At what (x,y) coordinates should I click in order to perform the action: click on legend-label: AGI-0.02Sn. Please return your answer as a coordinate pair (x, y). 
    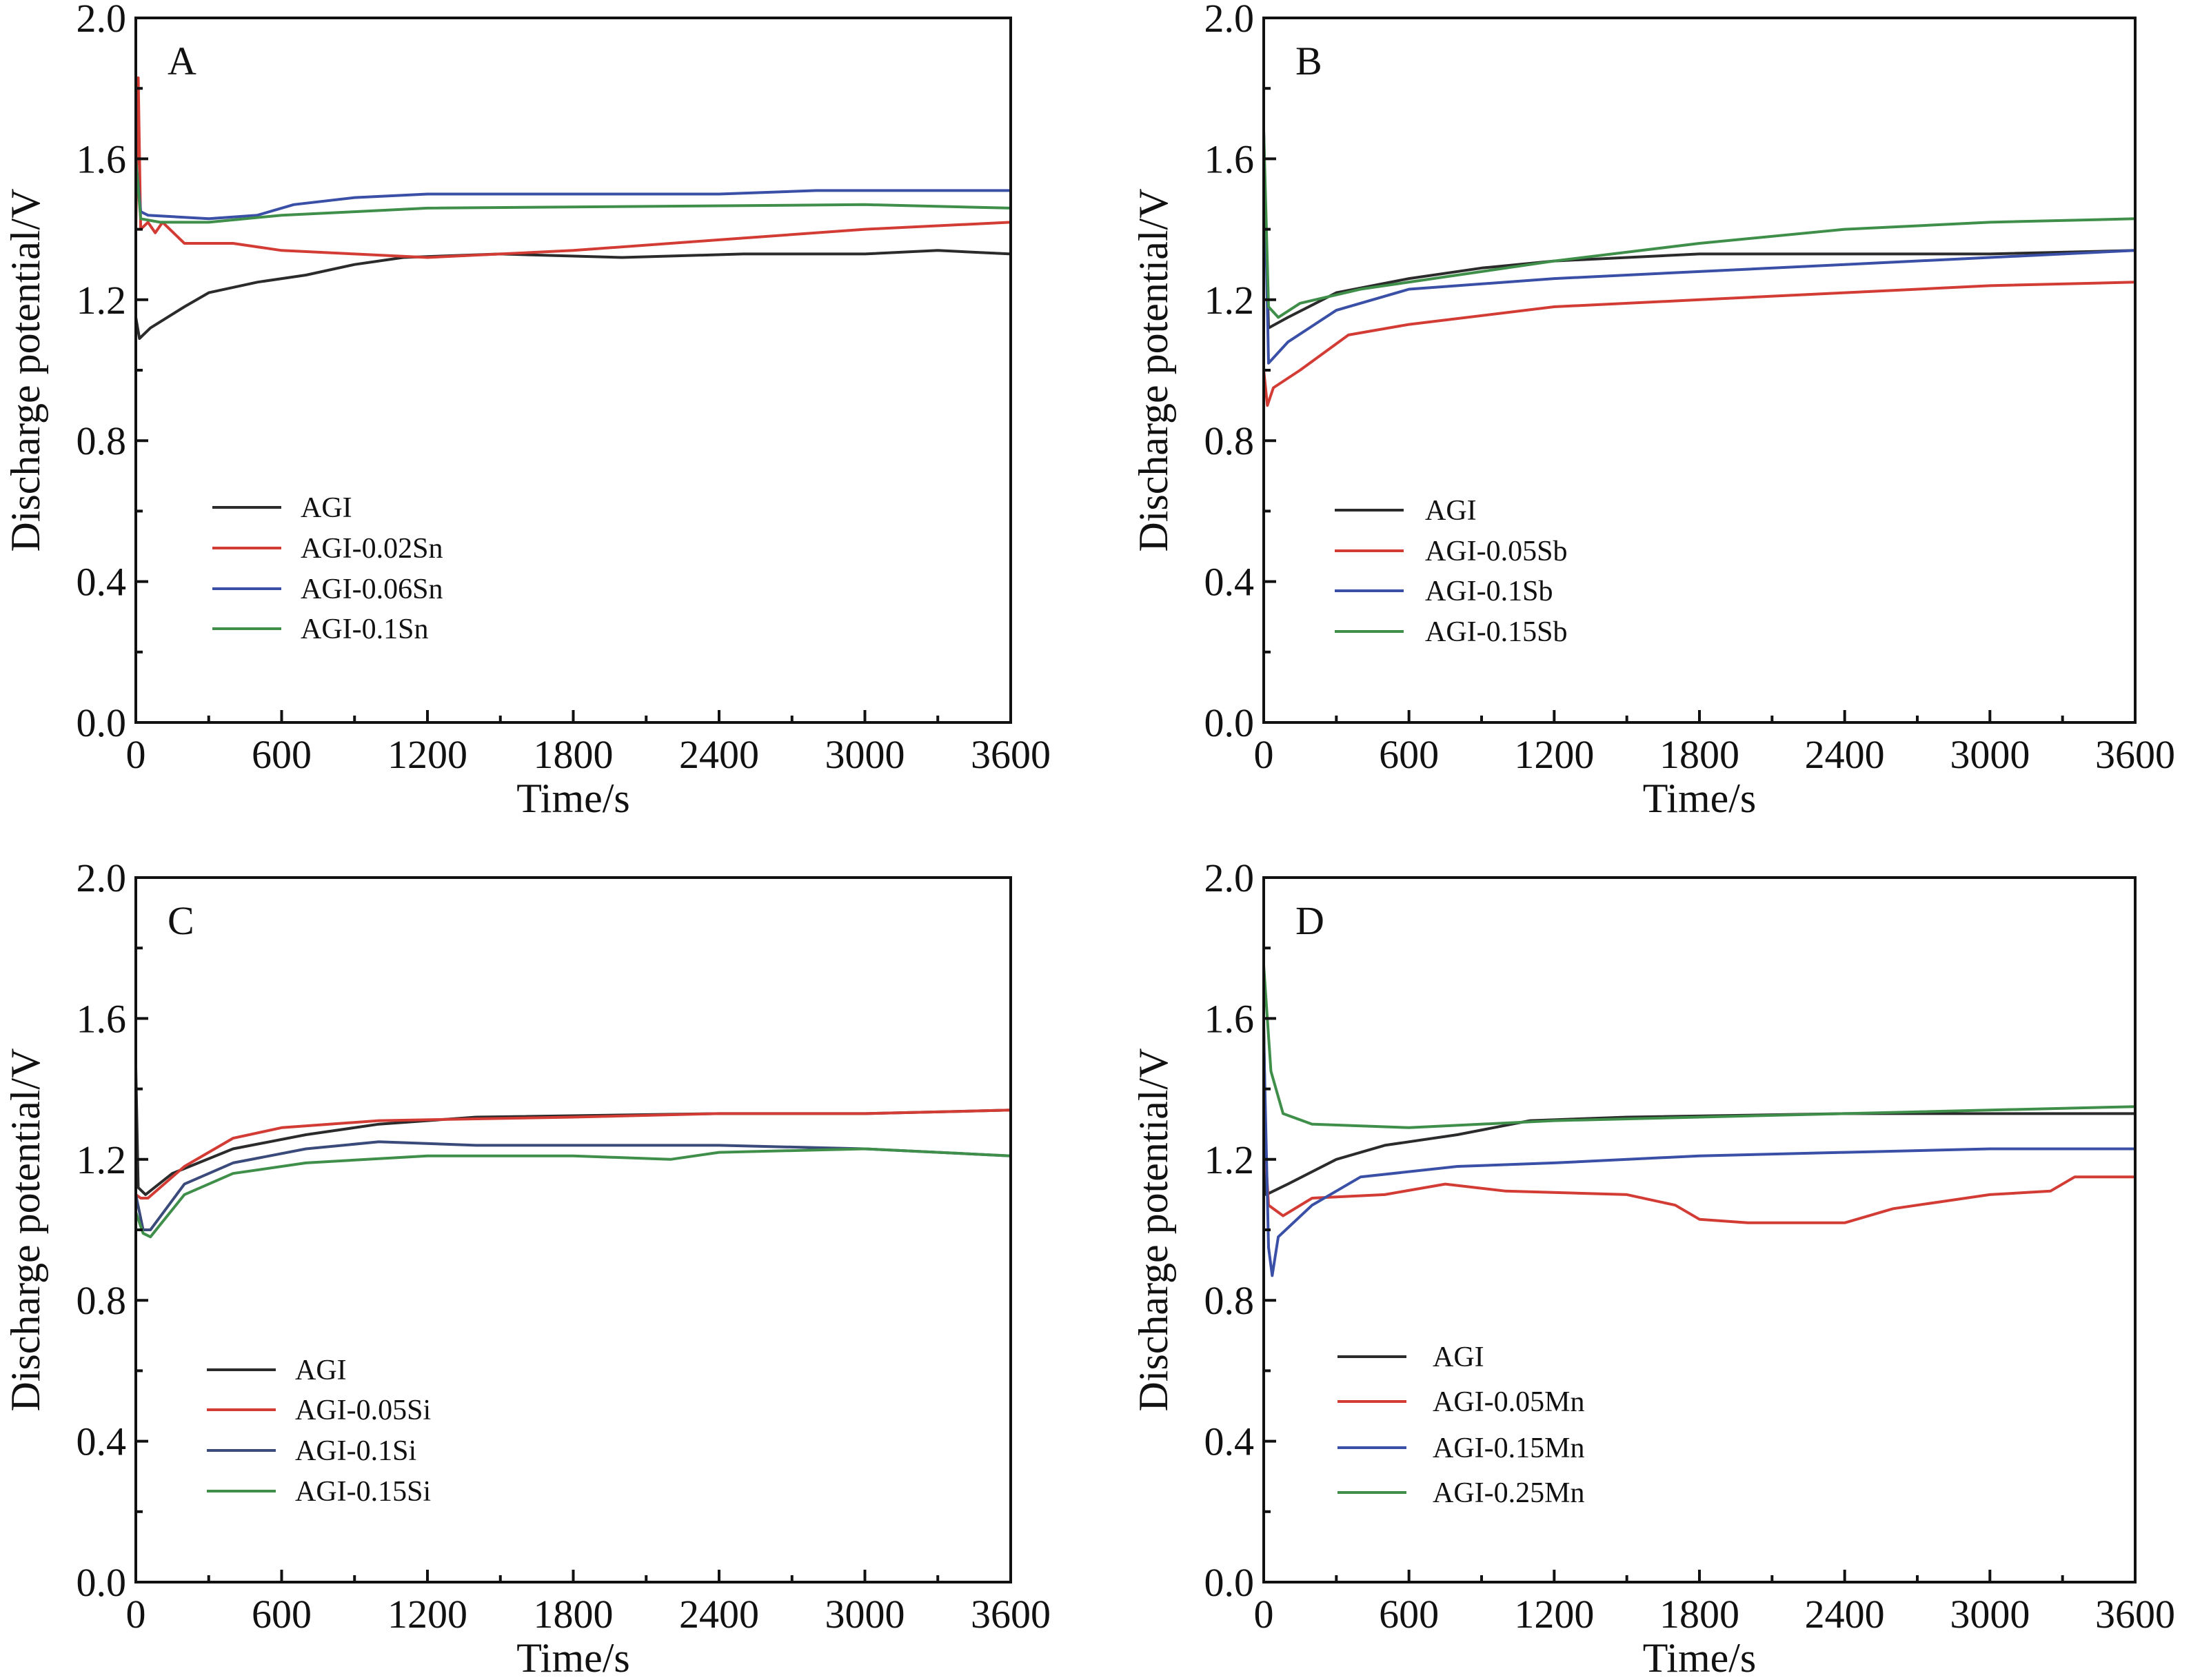
    Looking at the image, I should click on (372, 549).